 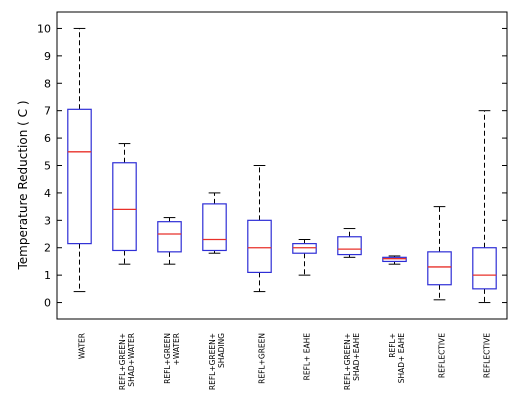 I want to click on y-tick-label-8: 8, so click(x=47, y=83).